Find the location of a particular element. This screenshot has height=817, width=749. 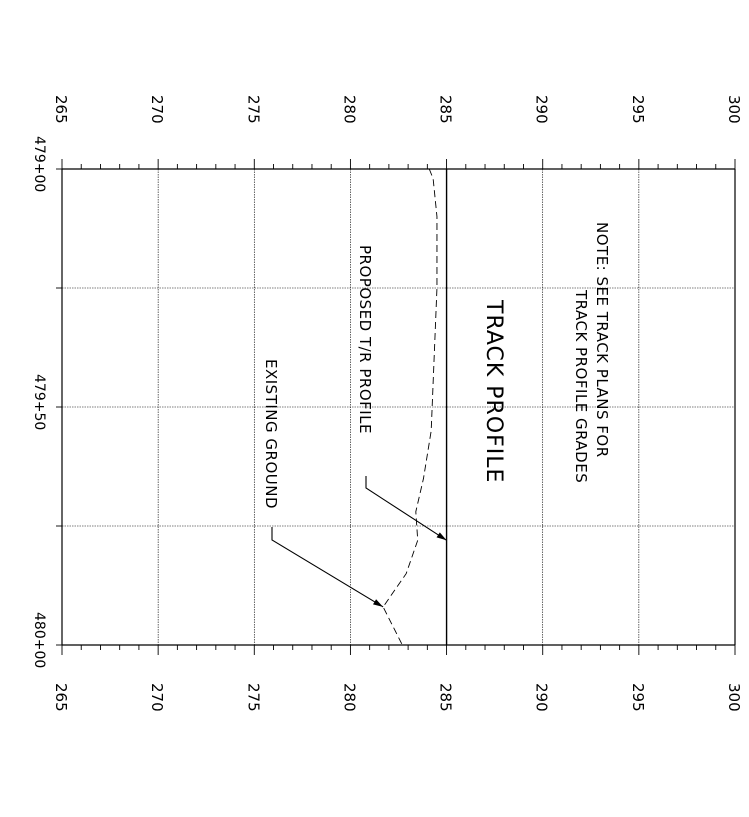

top-elevation-label: 290 is located at coordinates (542, 109).